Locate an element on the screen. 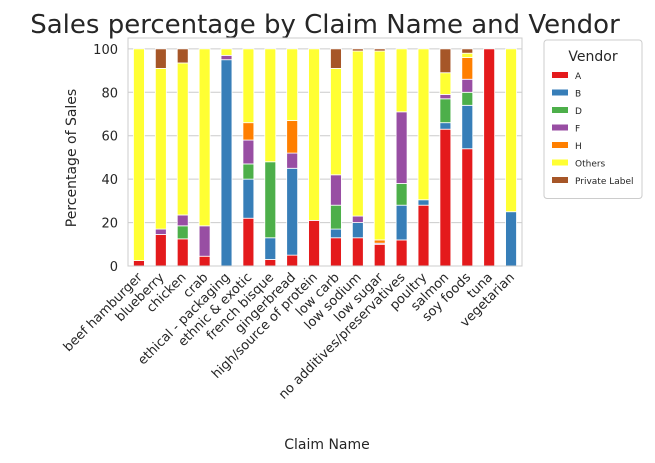  legend-entry: Private Label is located at coordinates (604, 182).